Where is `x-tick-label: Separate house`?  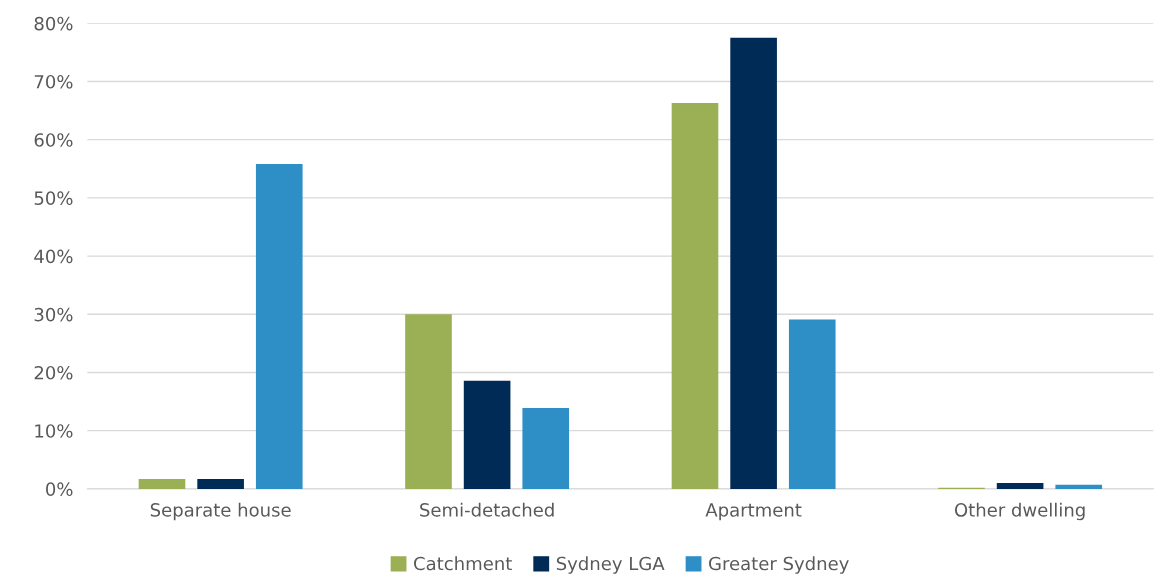
x-tick-label: Separate house is located at coordinates (220, 511).